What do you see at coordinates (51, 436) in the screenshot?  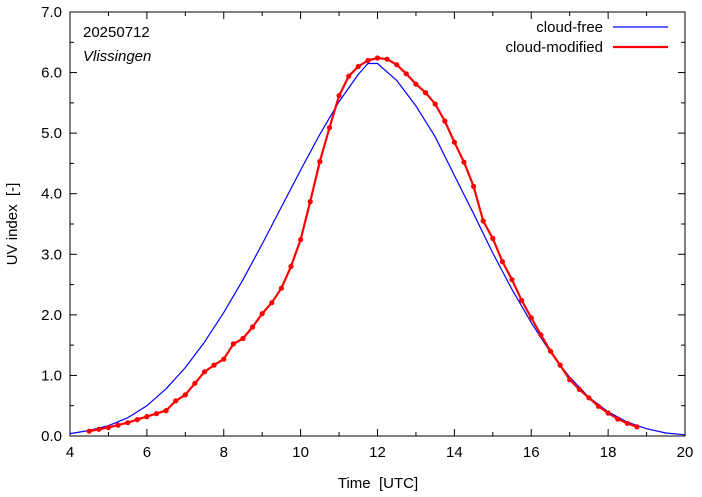 I see `y-tick-label: 0.0` at bounding box center [51, 436].